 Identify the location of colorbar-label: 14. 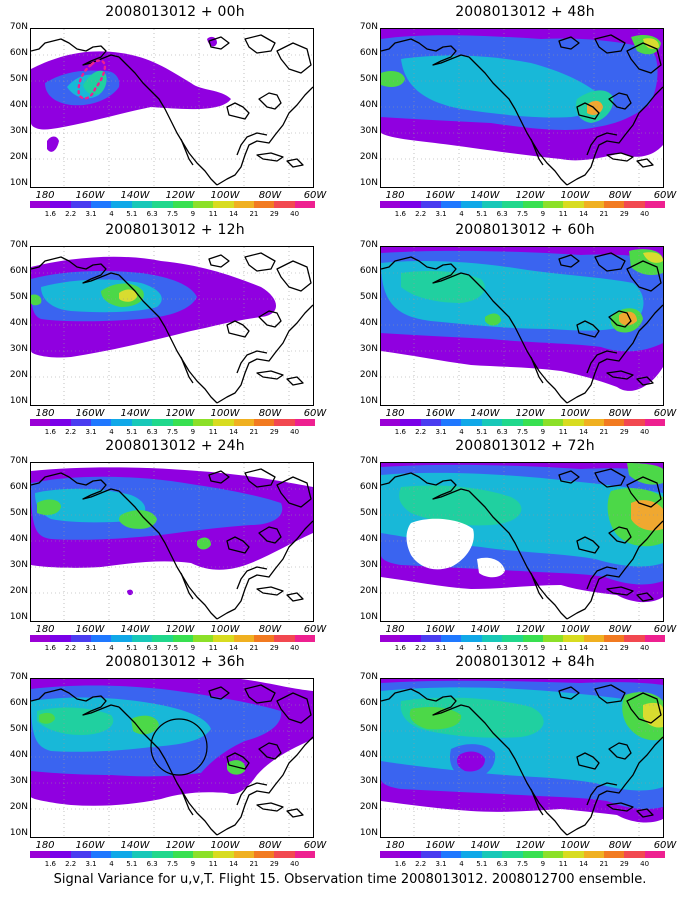
(234, 432).